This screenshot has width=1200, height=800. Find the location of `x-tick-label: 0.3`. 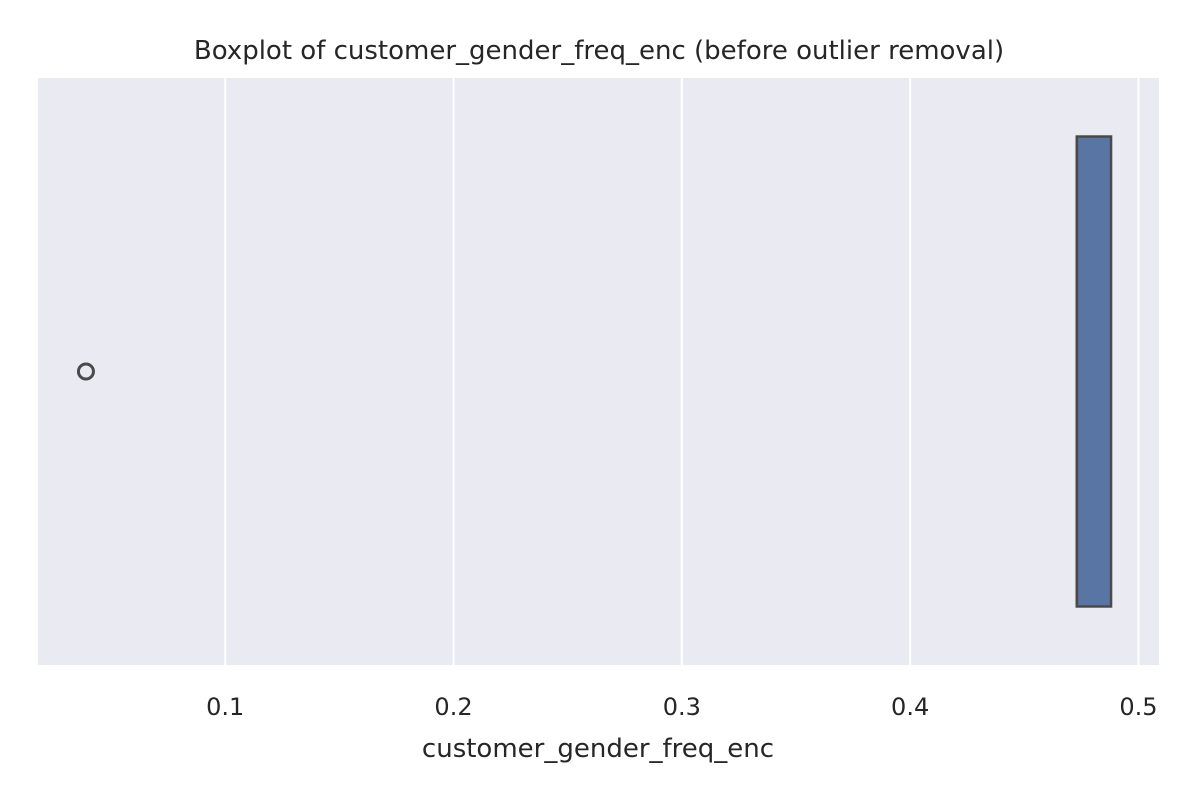

x-tick-label: 0.3 is located at coordinates (682, 707).